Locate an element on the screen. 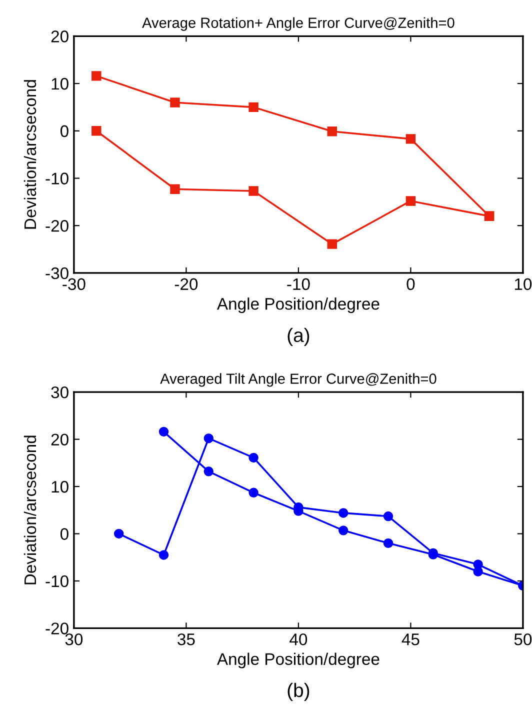  y-tick-label: -30 is located at coordinates (57, 273).